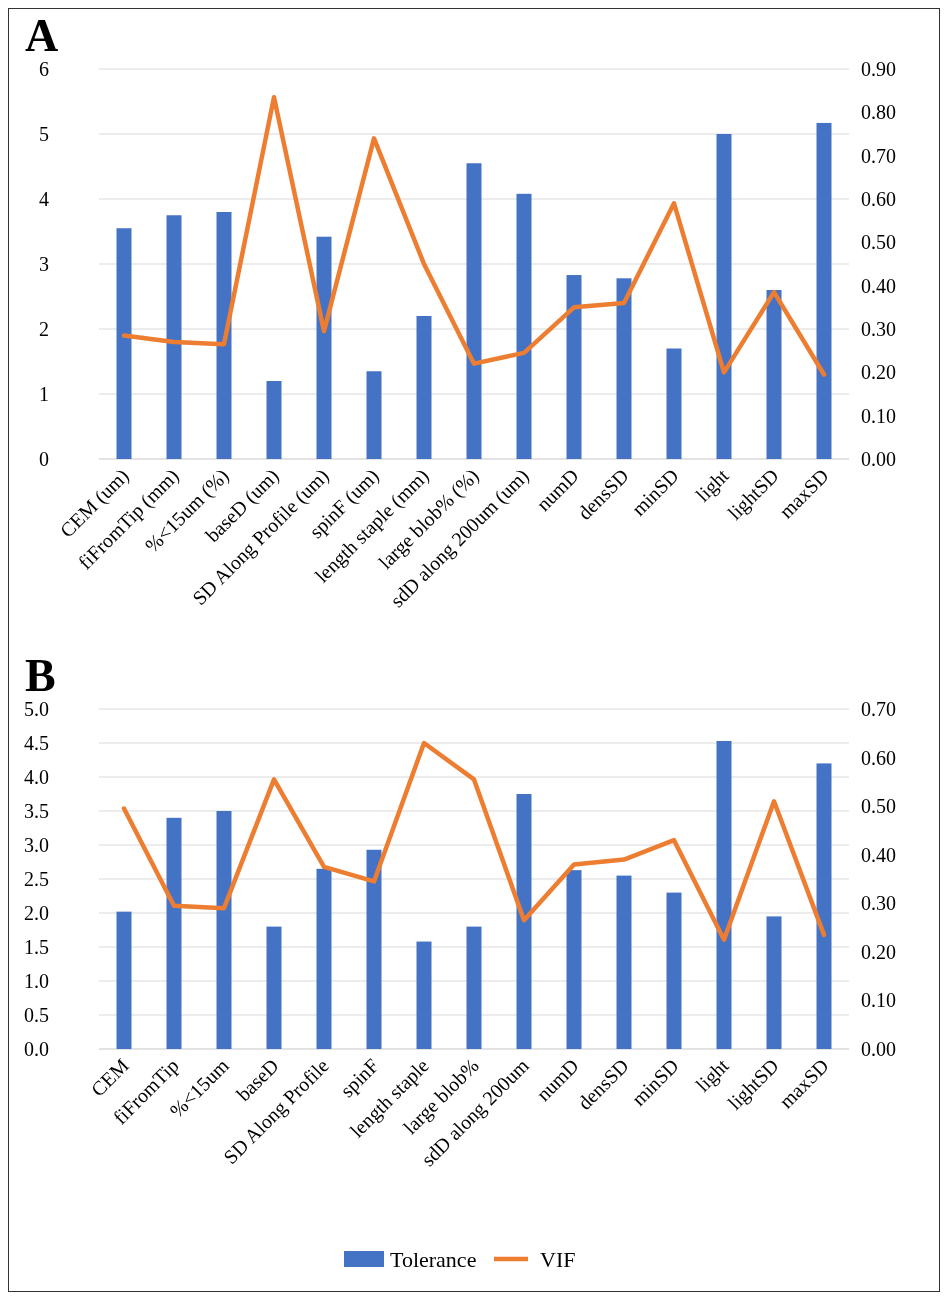  I want to click on y-tick-label: 0, so click(44, 459).